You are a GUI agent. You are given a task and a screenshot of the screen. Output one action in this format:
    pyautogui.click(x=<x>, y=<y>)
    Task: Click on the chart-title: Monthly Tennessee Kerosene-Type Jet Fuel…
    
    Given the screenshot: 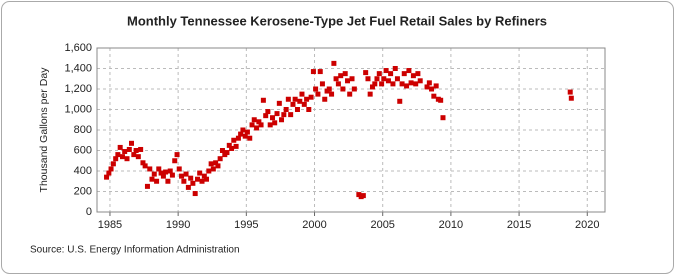 What is the action you would take?
    pyautogui.click(x=337, y=20)
    